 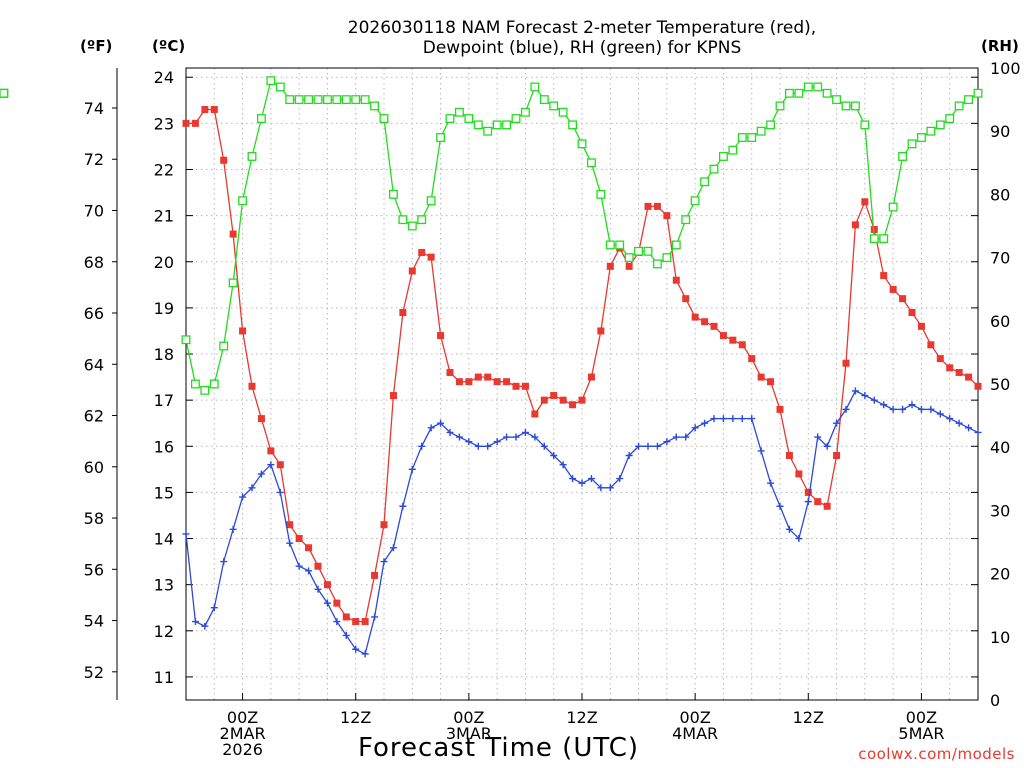 I want to click on fahrenheit-tick-label: 60, so click(x=94, y=467).